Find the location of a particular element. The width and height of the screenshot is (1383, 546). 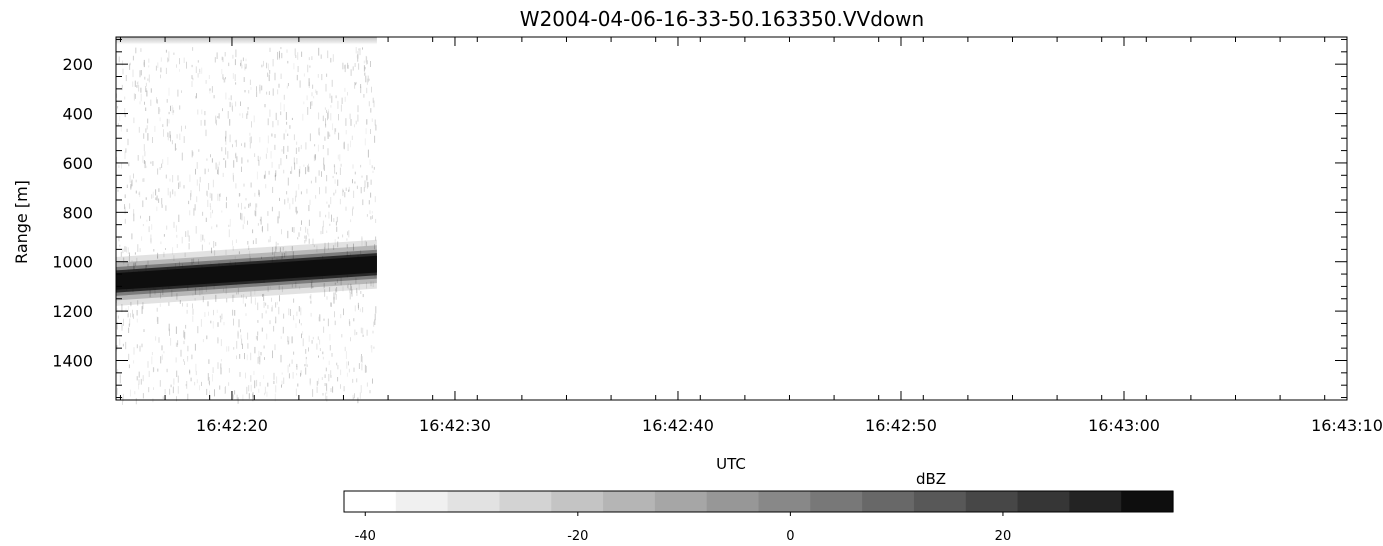

y-tick-label: 1000 is located at coordinates (72, 262).